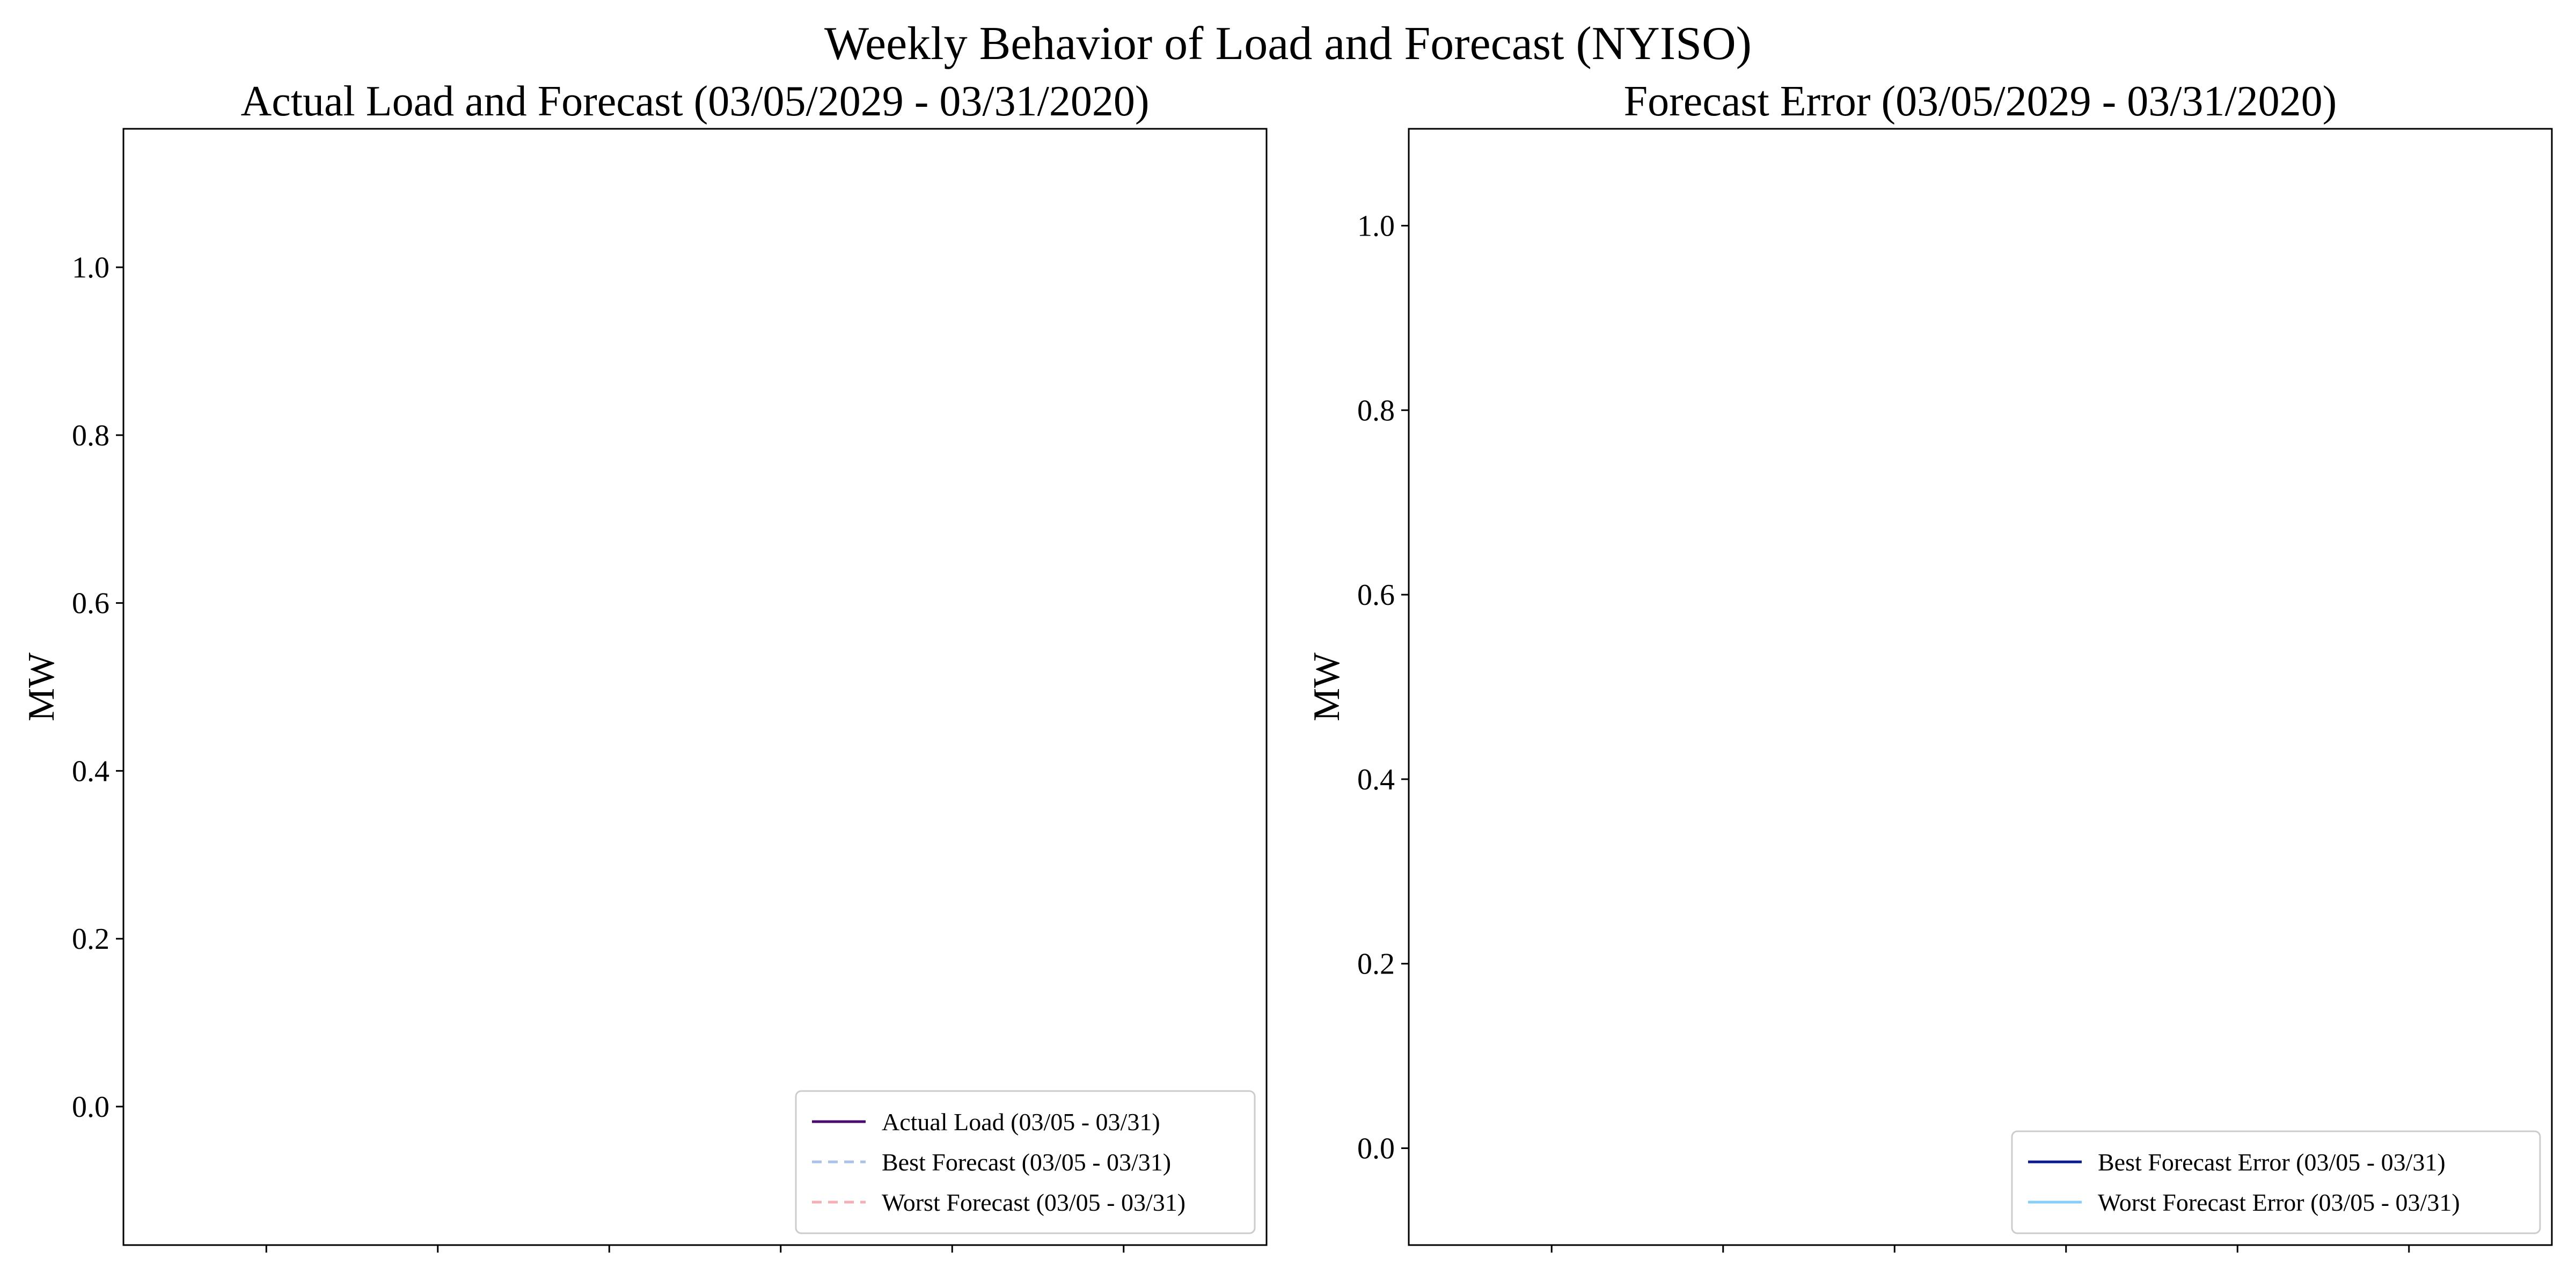  I want to click on legend-label: Worst Forecast (03/05 - 03/31), so click(1033, 1202).